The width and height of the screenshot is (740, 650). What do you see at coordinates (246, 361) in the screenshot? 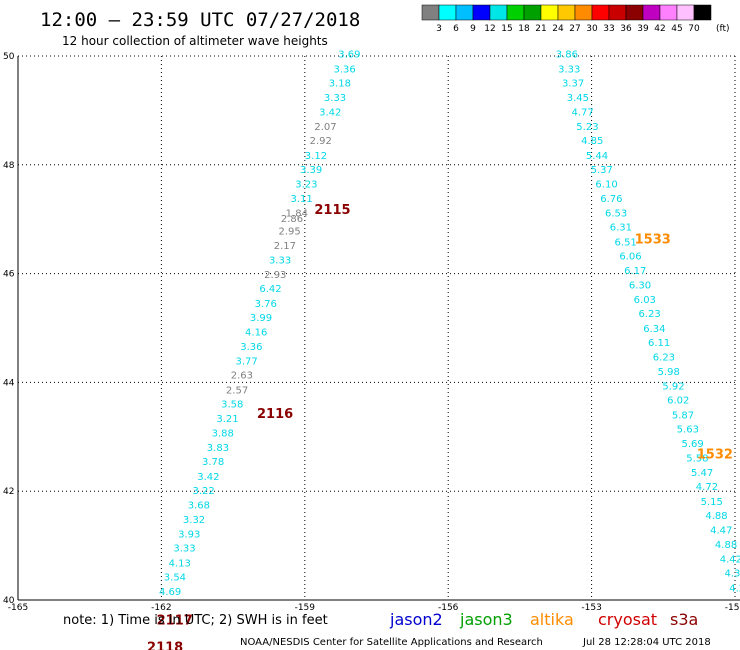
I see `wave-height-value: 3.77` at bounding box center [246, 361].